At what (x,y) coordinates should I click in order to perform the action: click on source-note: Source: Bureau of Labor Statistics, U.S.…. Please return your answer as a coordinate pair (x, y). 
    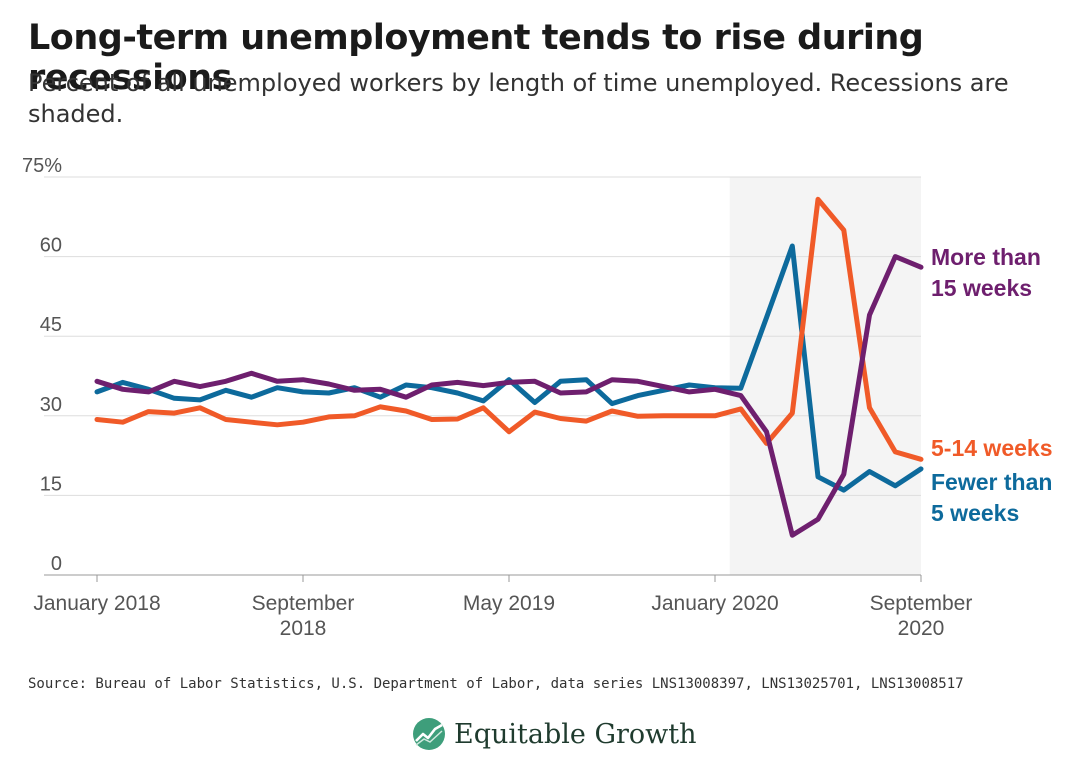
    Looking at the image, I should click on (496, 684).